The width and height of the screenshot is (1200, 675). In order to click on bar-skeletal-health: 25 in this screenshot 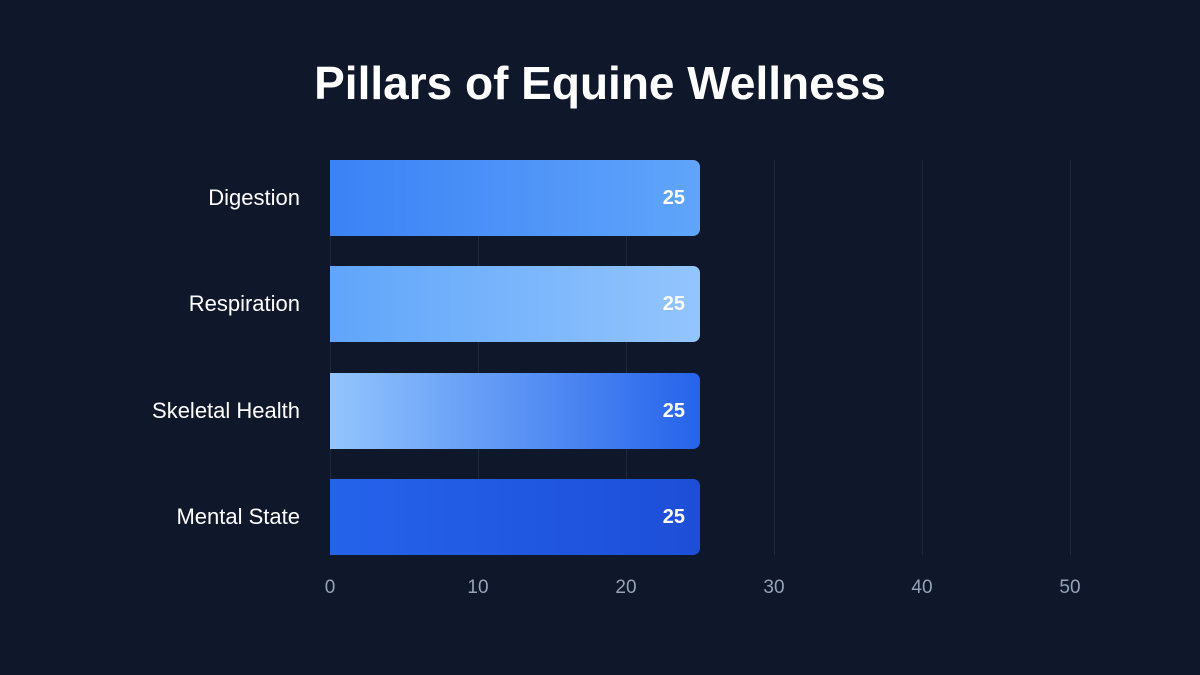, I will do `click(515, 411)`.